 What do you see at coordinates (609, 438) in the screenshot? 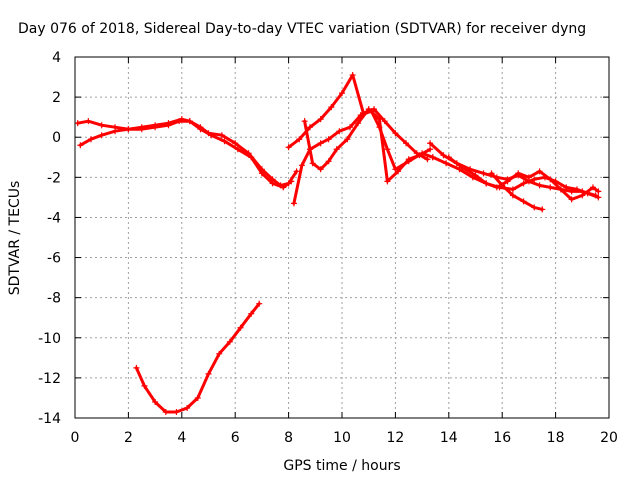
I see `x-tick-label: 20` at bounding box center [609, 438].